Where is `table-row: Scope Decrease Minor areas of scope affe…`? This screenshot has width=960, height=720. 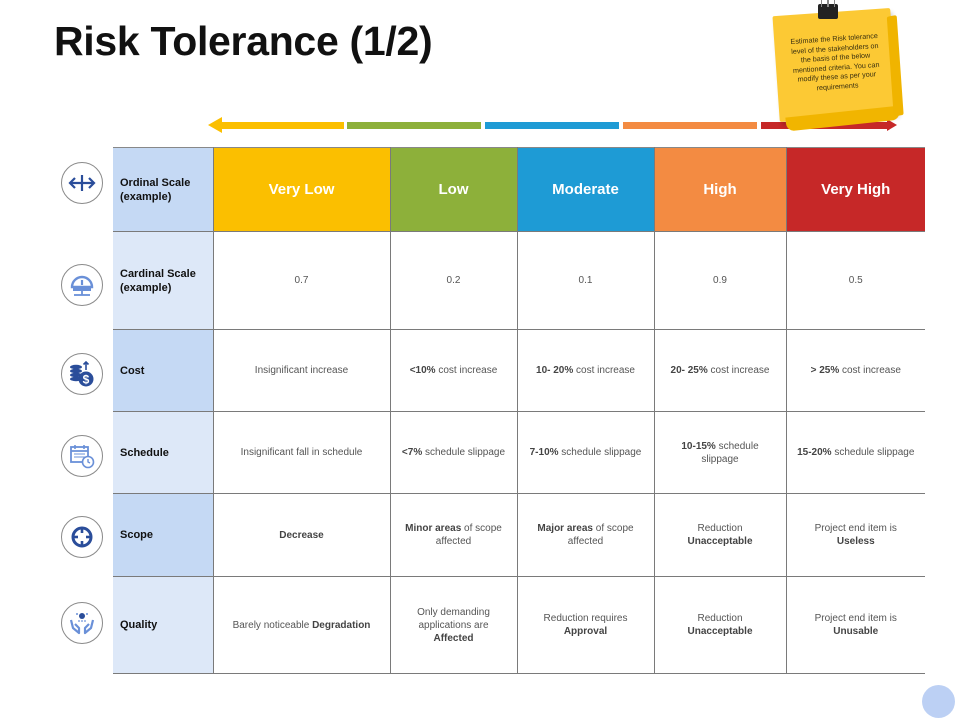
table-row: Scope Decrease Minor areas of scope affe… is located at coordinates (519, 535).